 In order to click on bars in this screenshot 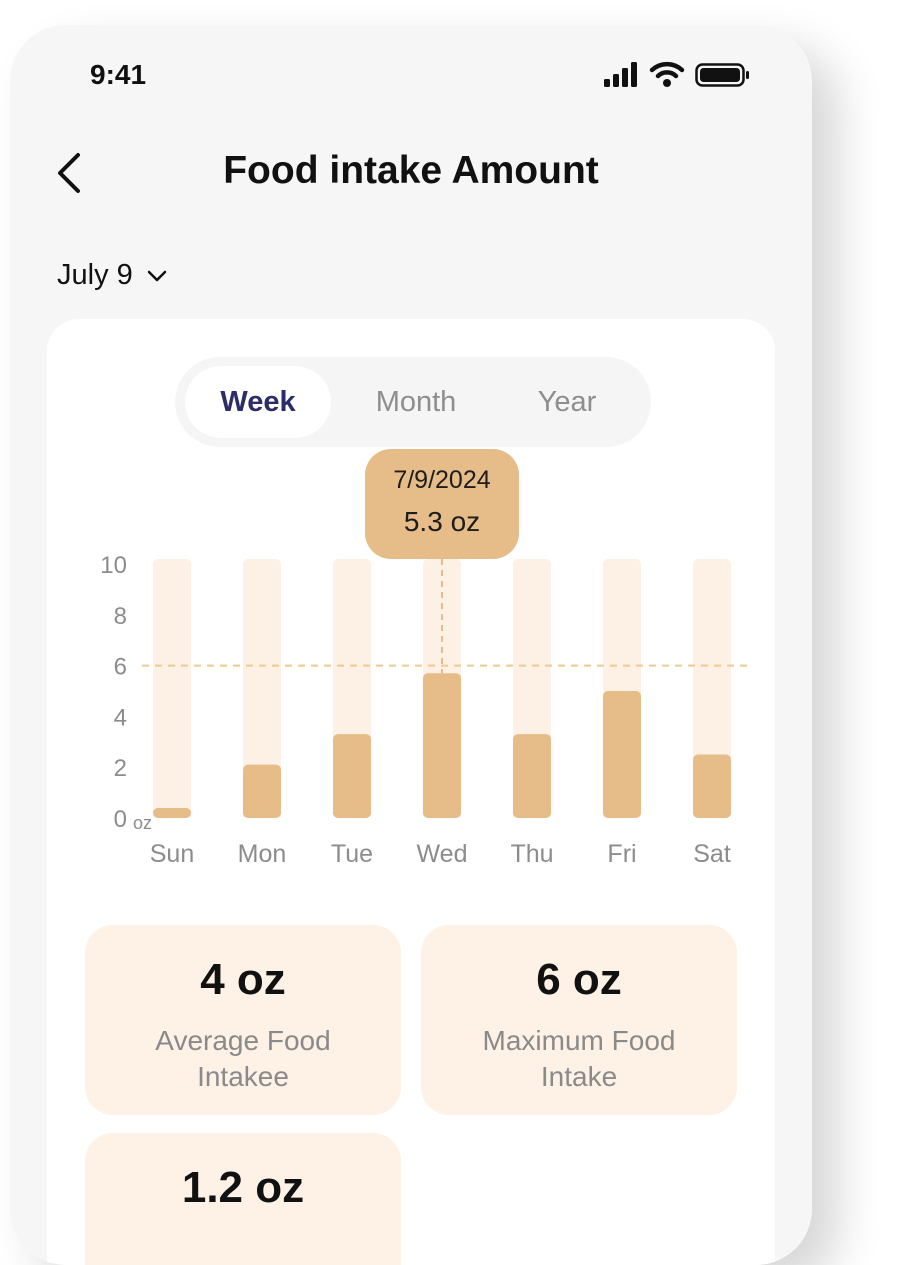, I will do `click(442, 745)`.